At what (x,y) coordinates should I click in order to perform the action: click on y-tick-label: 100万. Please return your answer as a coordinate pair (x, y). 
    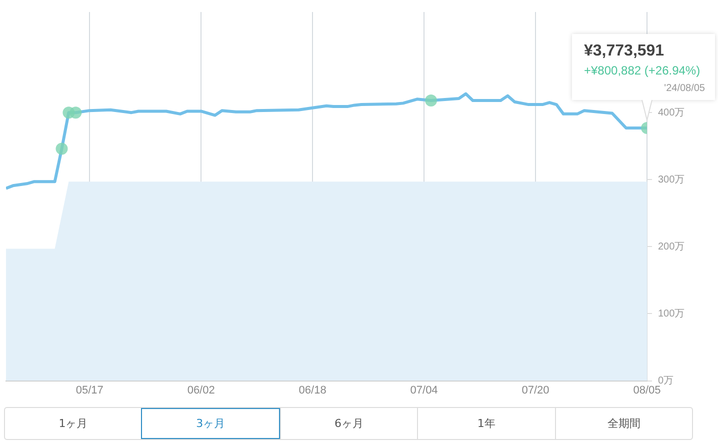
    Looking at the image, I should click on (671, 314).